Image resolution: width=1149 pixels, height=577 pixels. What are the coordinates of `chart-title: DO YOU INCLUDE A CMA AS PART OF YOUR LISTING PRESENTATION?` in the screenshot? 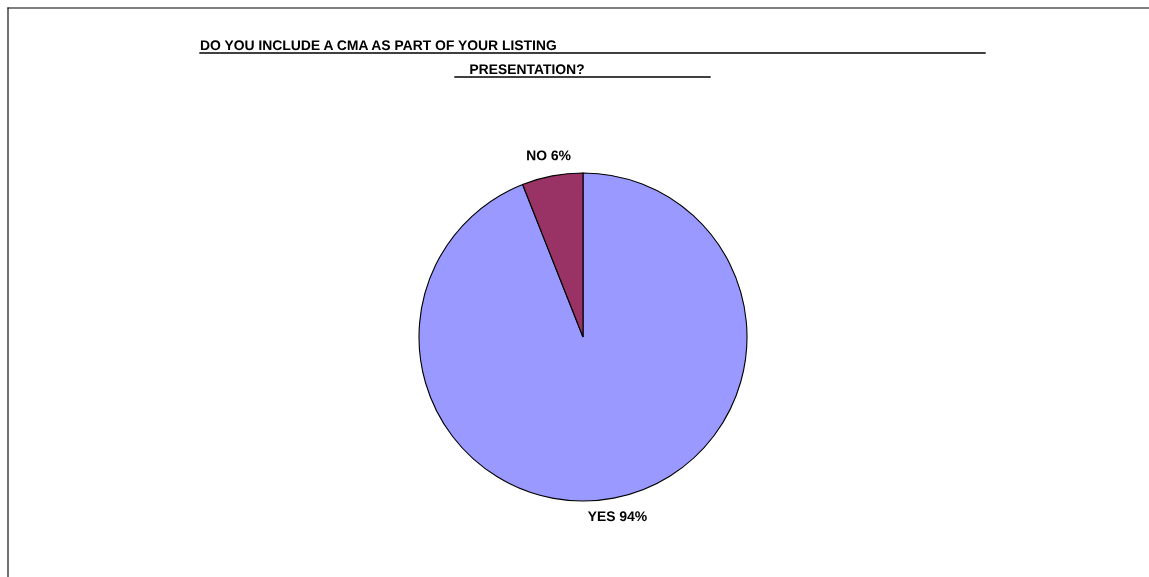 It's located at (392, 57).